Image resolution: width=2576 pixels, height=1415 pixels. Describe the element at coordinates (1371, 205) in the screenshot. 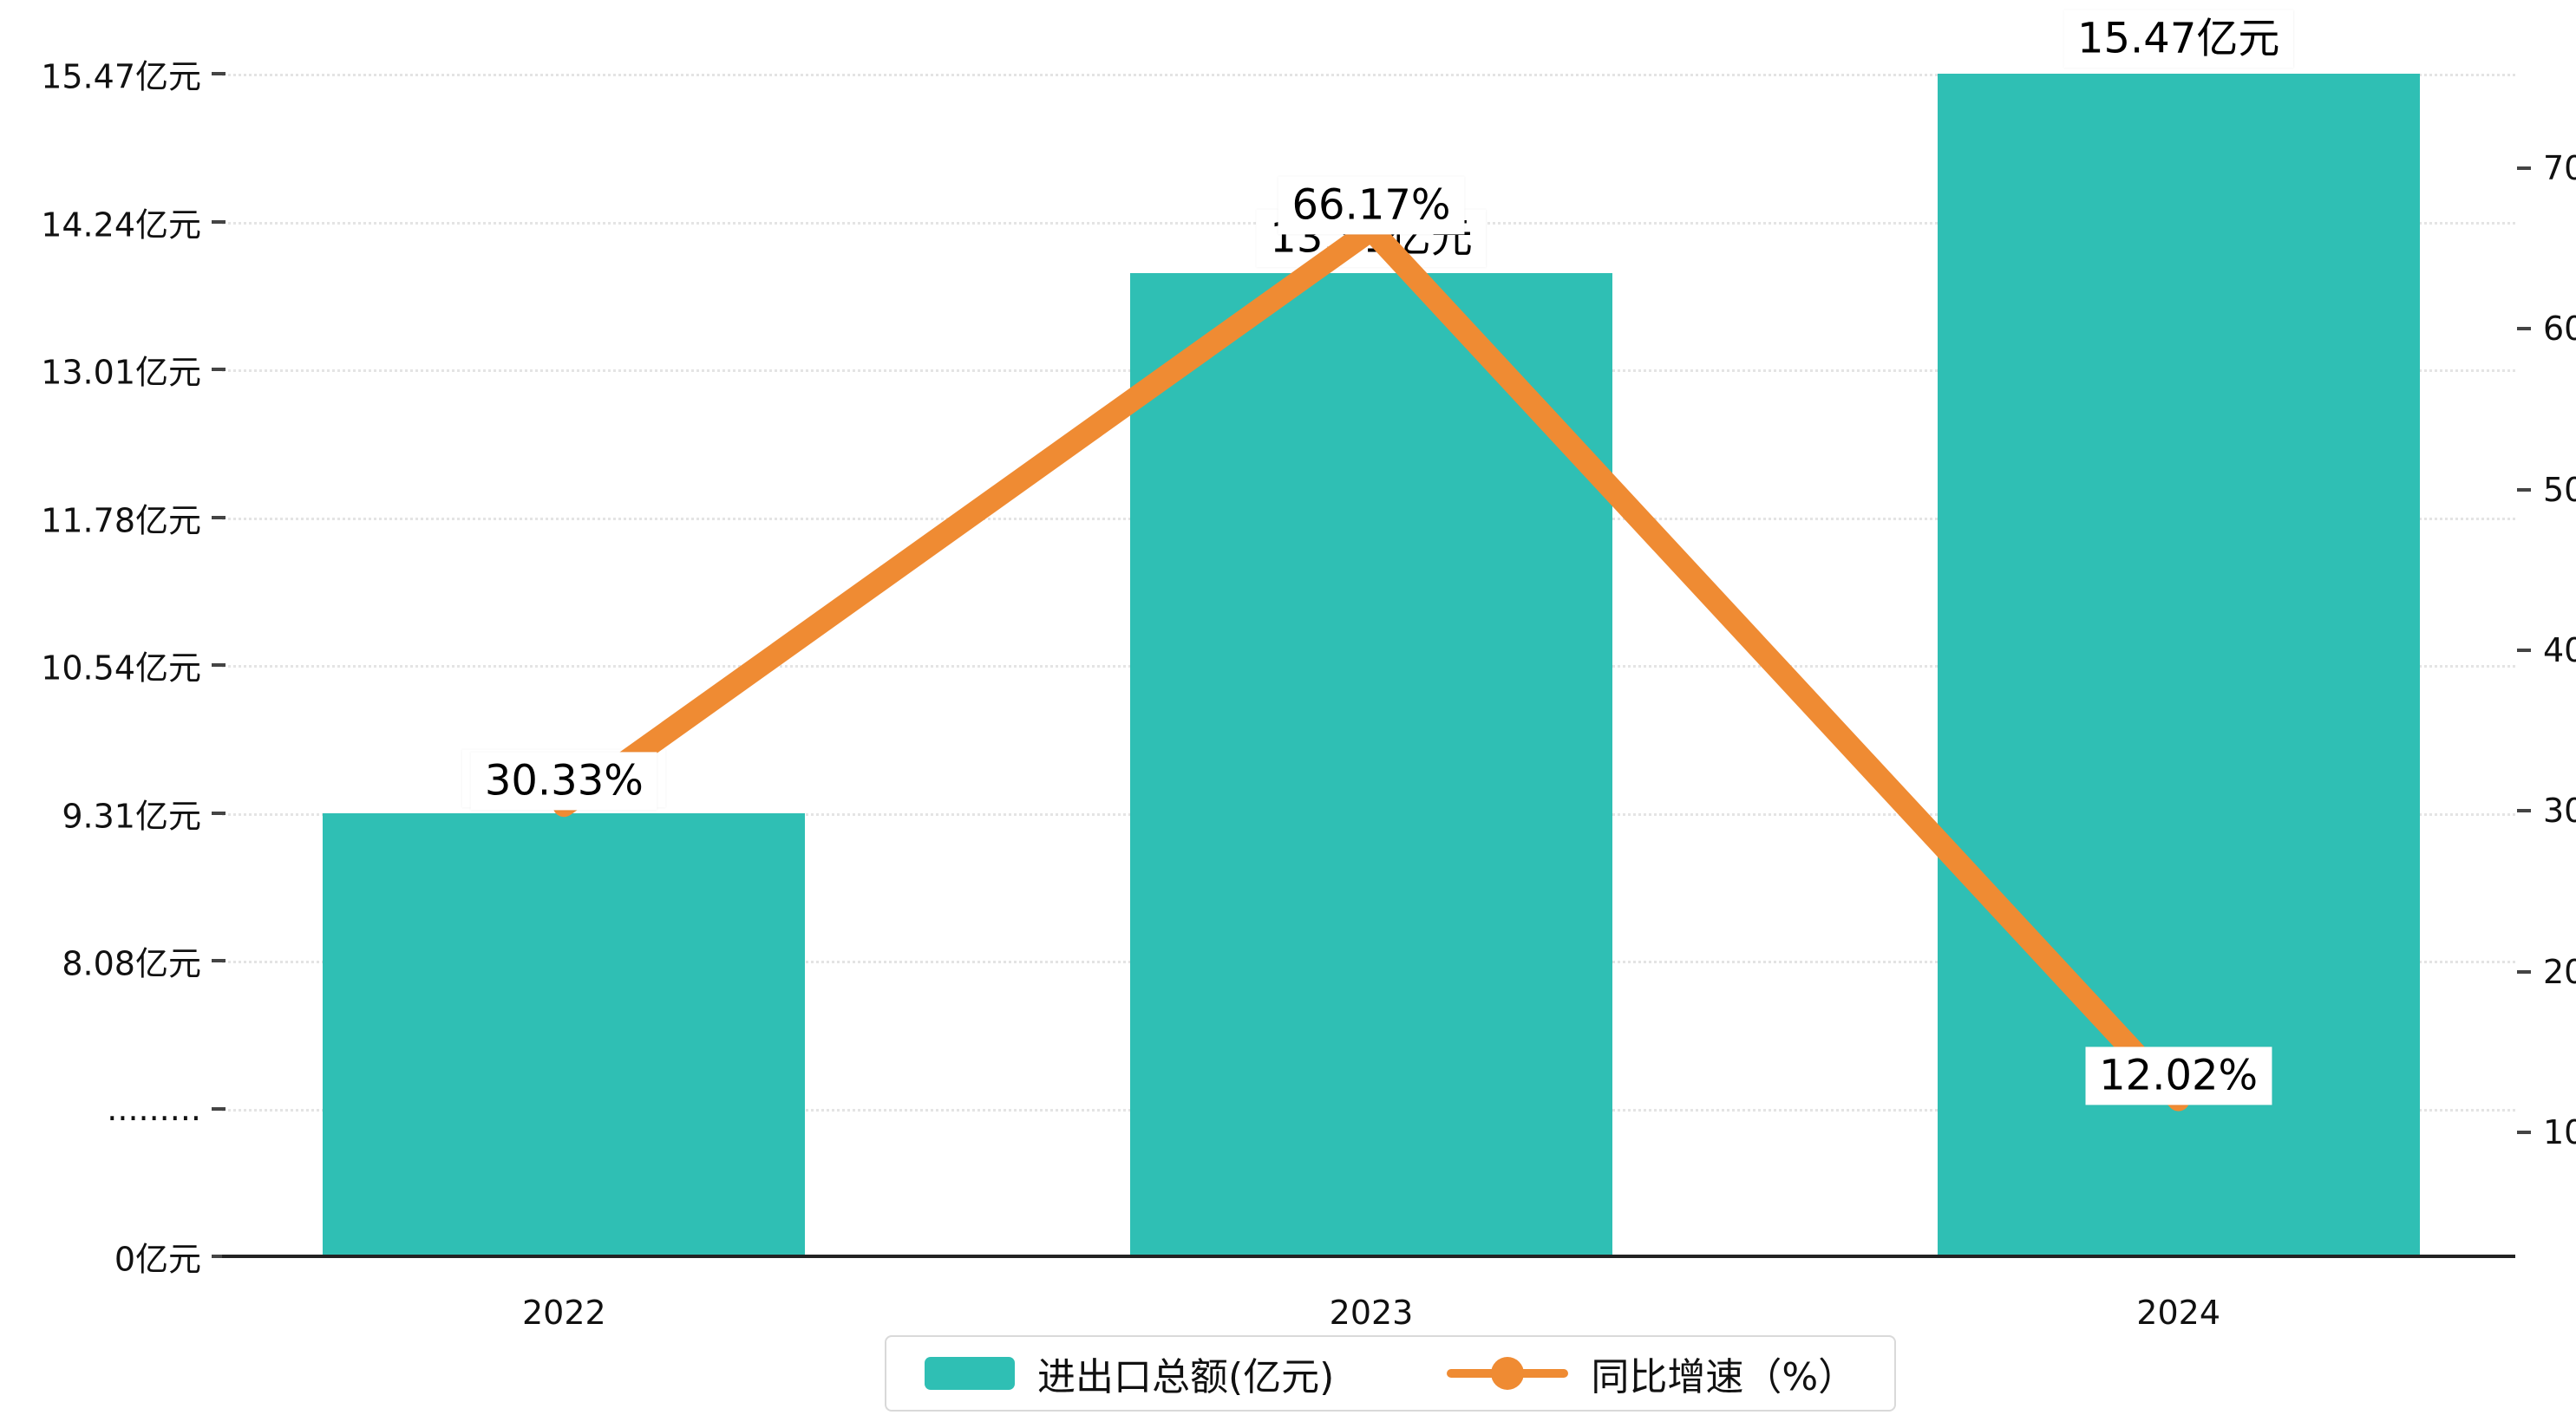

I see `growth-value-label: 66.17%` at that location.